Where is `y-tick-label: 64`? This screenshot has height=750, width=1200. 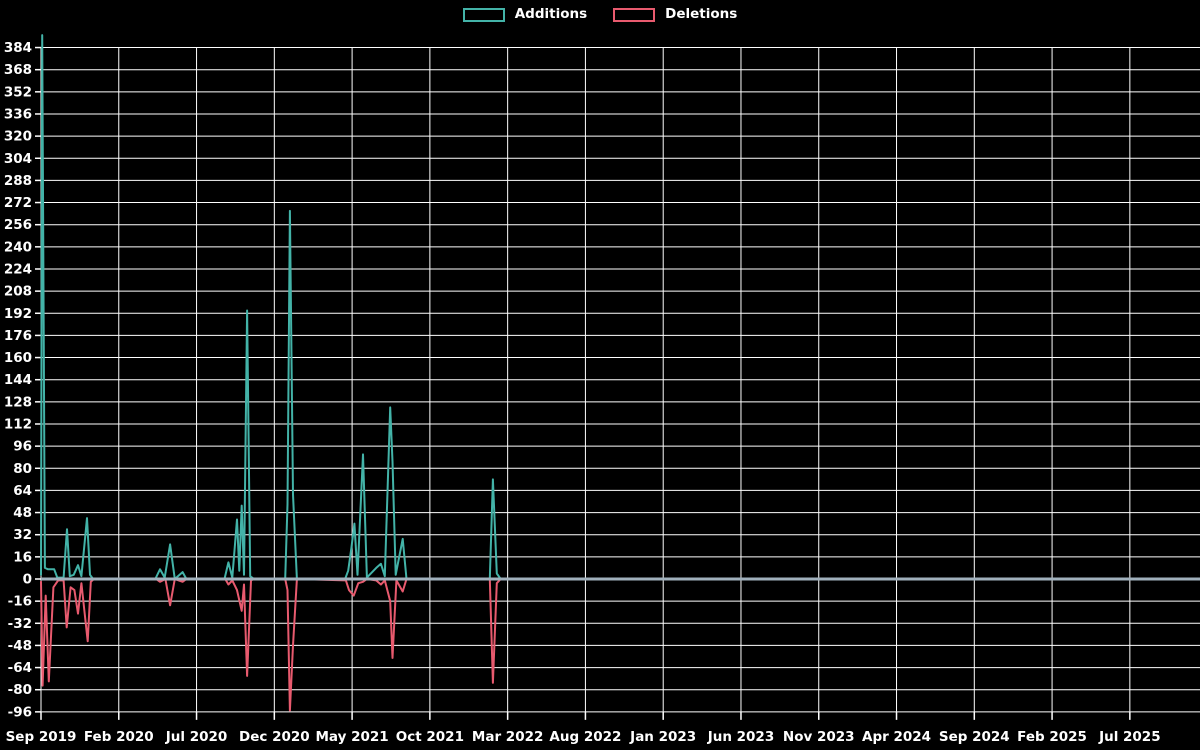 y-tick-label: 64 is located at coordinates (22, 491).